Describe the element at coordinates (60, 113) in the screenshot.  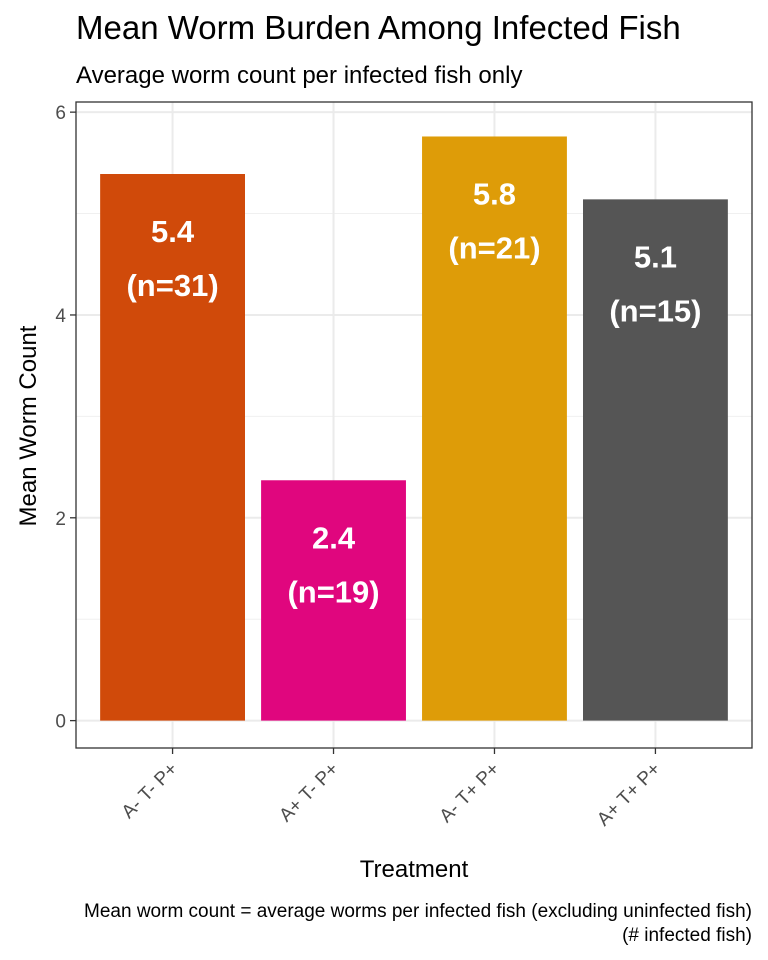
I see `y-tick-label: 6` at that location.